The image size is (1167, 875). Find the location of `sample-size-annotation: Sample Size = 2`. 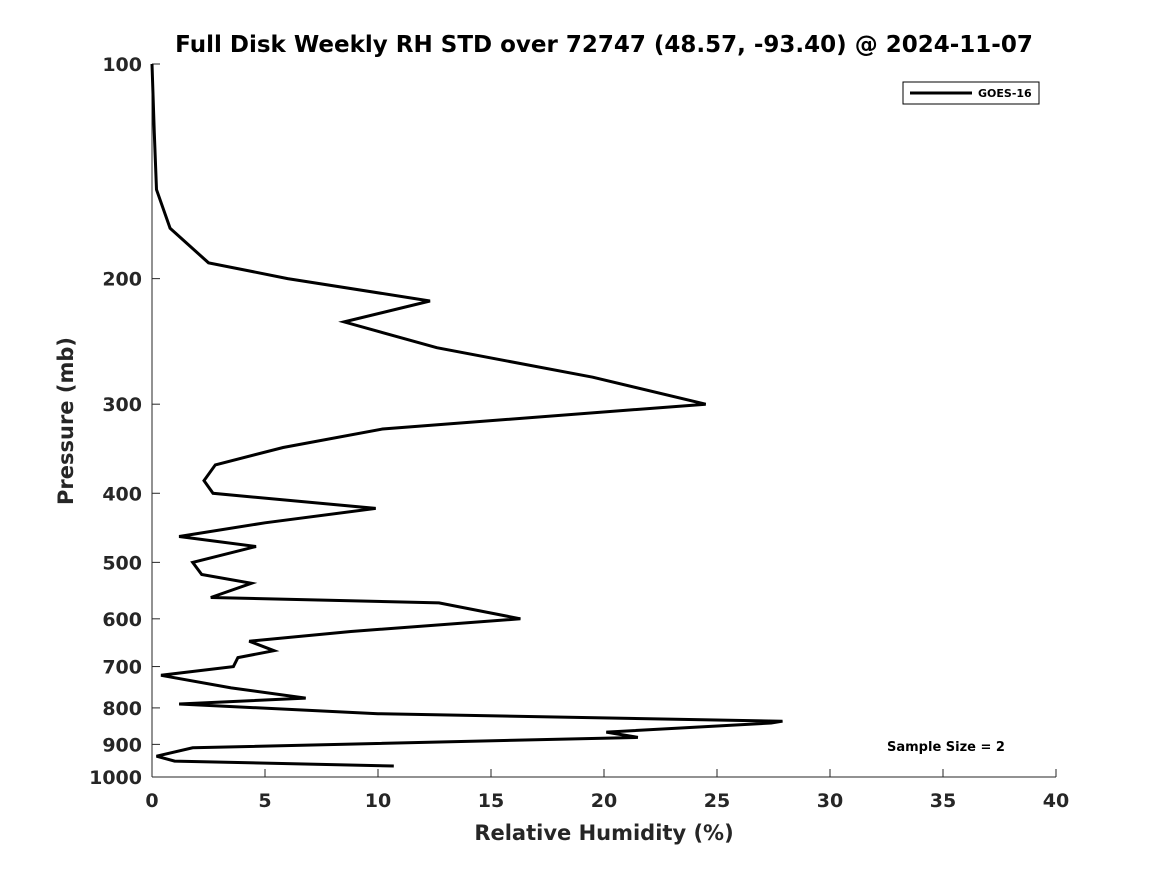

sample-size-annotation: Sample Size = 2 is located at coordinates (946, 747).